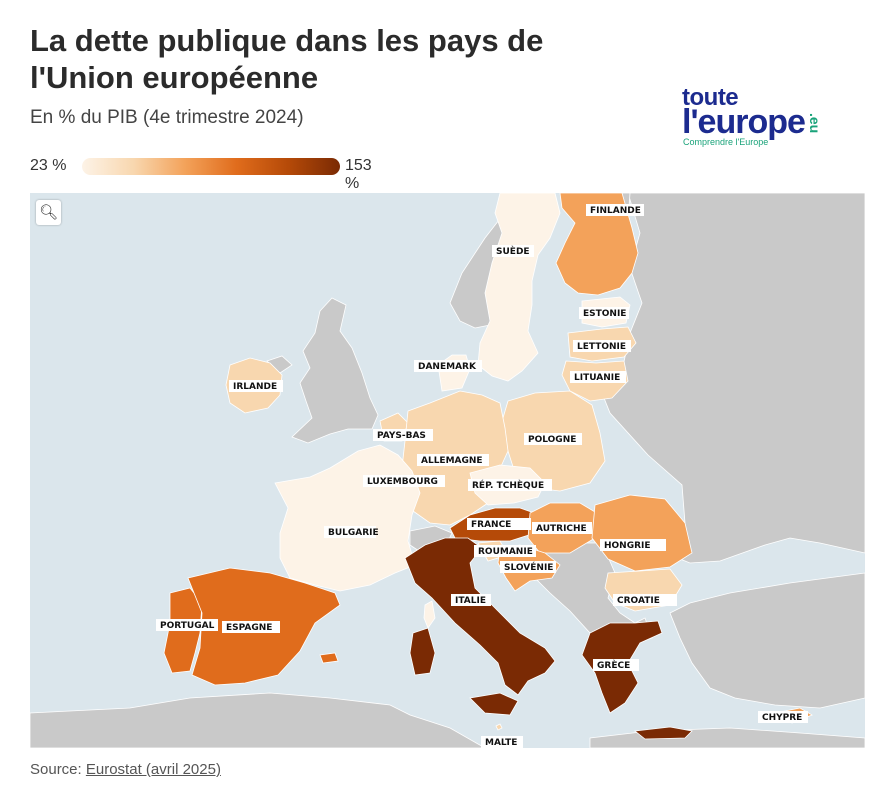  I want to click on label-roumanie: HONGRIE, so click(627, 546).